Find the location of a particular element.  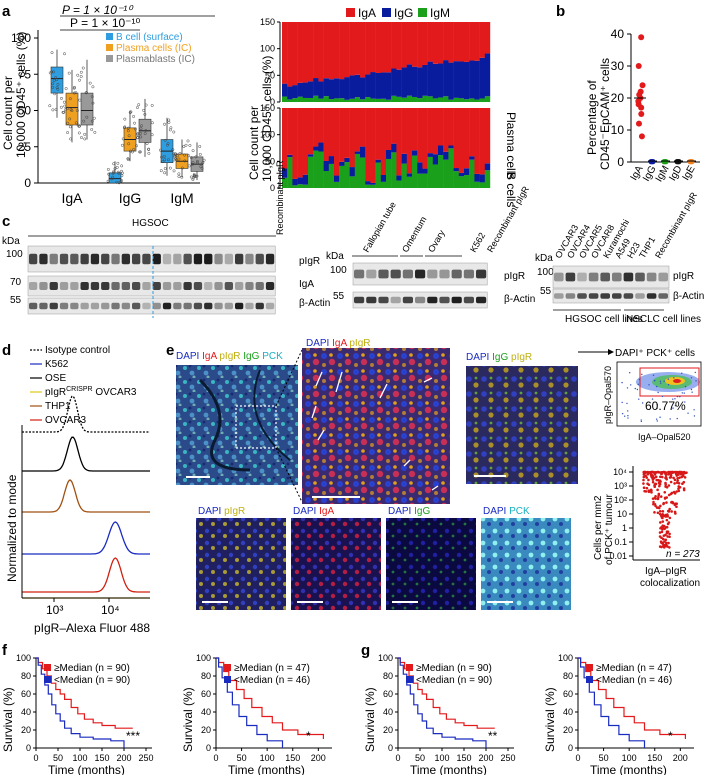

km-ytick: 0 is located at coordinates (570, 748).